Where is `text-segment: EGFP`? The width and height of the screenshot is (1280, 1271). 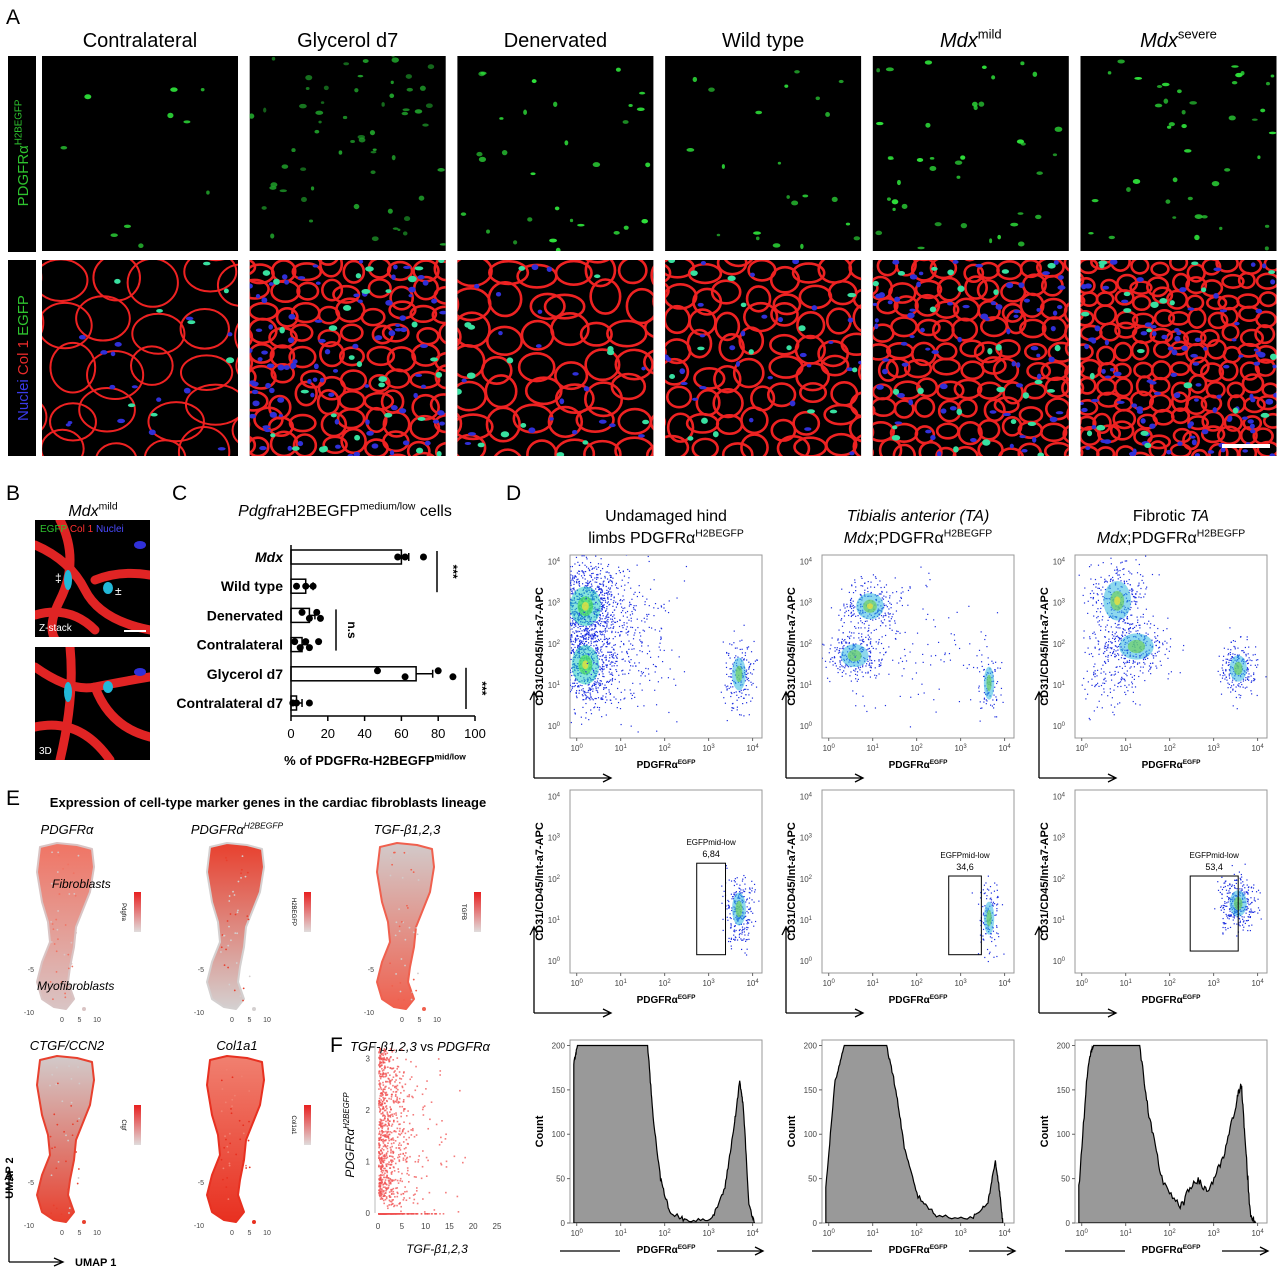 text-segment: EGFP is located at coordinates (939, 762).